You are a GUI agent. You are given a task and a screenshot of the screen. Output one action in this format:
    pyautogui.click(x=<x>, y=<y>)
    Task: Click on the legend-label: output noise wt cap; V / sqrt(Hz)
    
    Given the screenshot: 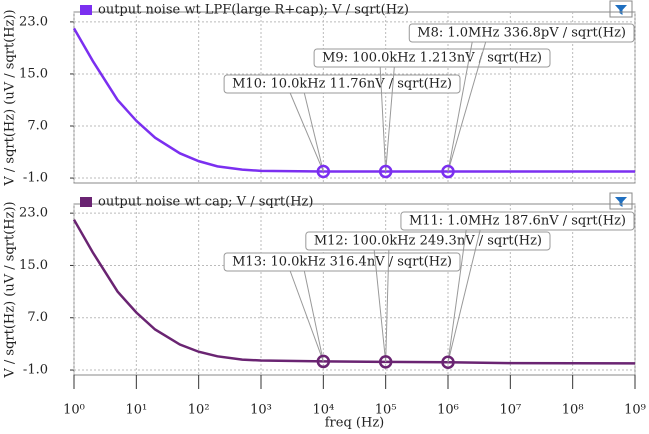 What is the action you would take?
    pyautogui.click(x=205, y=202)
    